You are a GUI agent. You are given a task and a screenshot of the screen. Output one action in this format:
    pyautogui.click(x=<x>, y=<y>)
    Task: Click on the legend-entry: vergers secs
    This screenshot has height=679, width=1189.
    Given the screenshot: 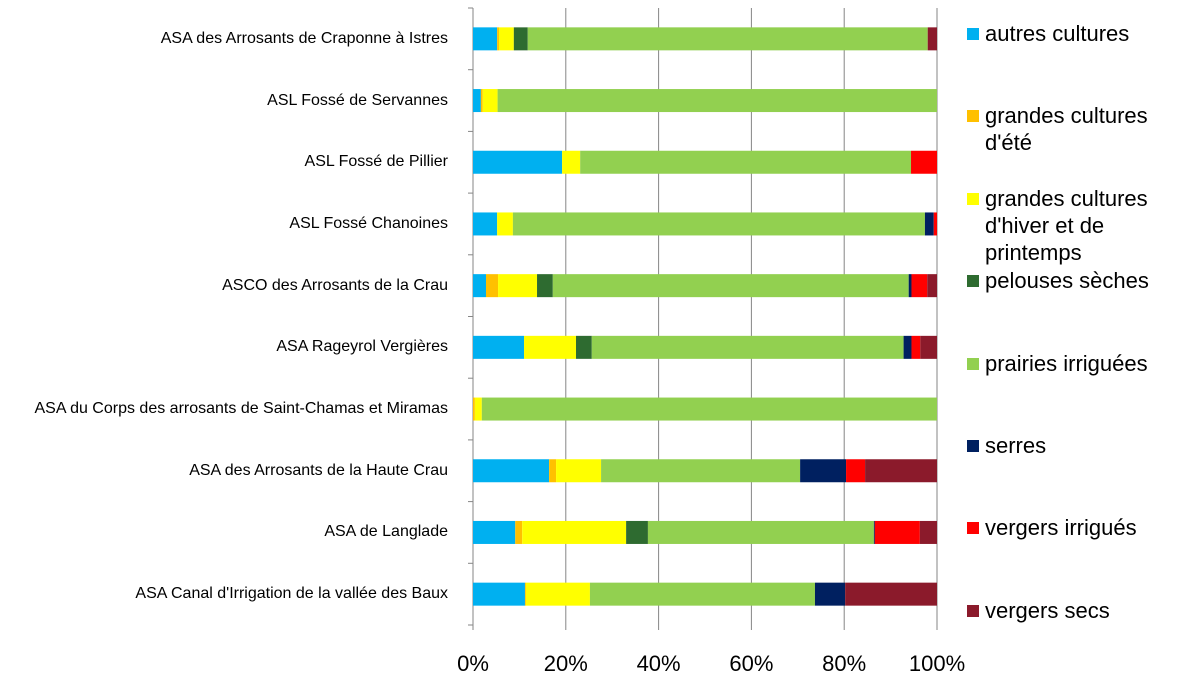 What is the action you would take?
    pyautogui.click(x=1074, y=610)
    